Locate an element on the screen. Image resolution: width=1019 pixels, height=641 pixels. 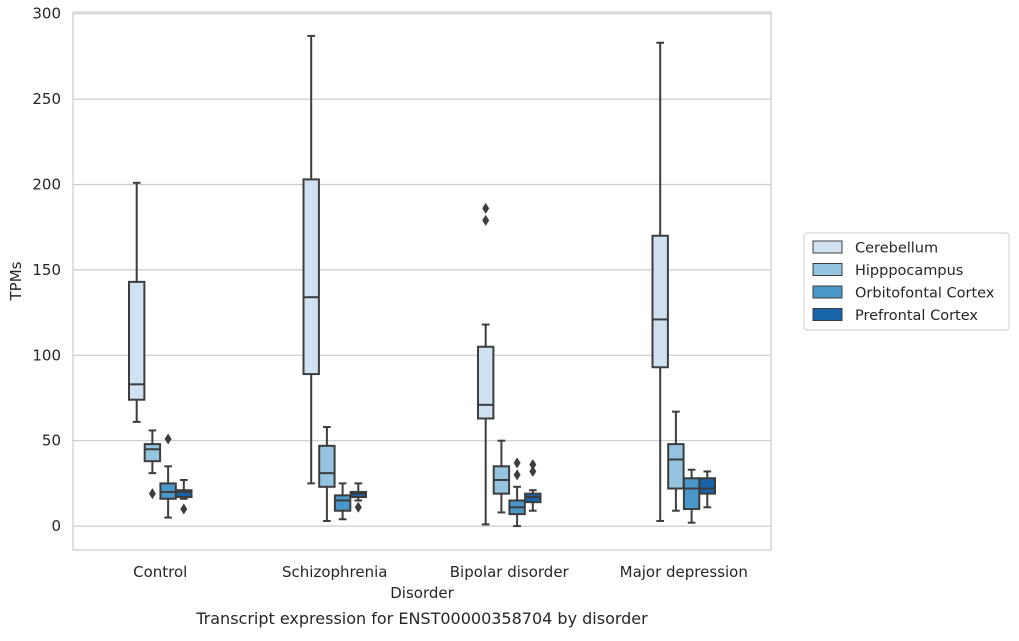
y-tick-label: 150 is located at coordinates (46, 270).